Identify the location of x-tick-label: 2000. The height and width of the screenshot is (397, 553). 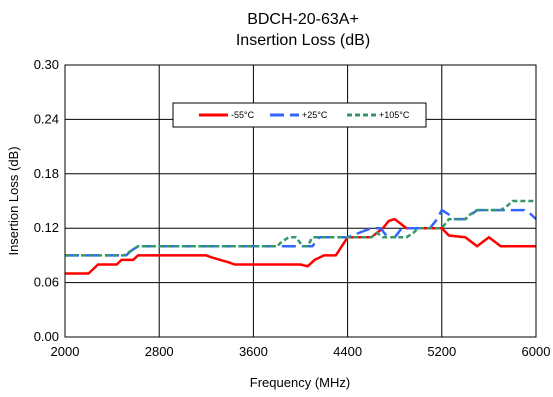
(65, 351).